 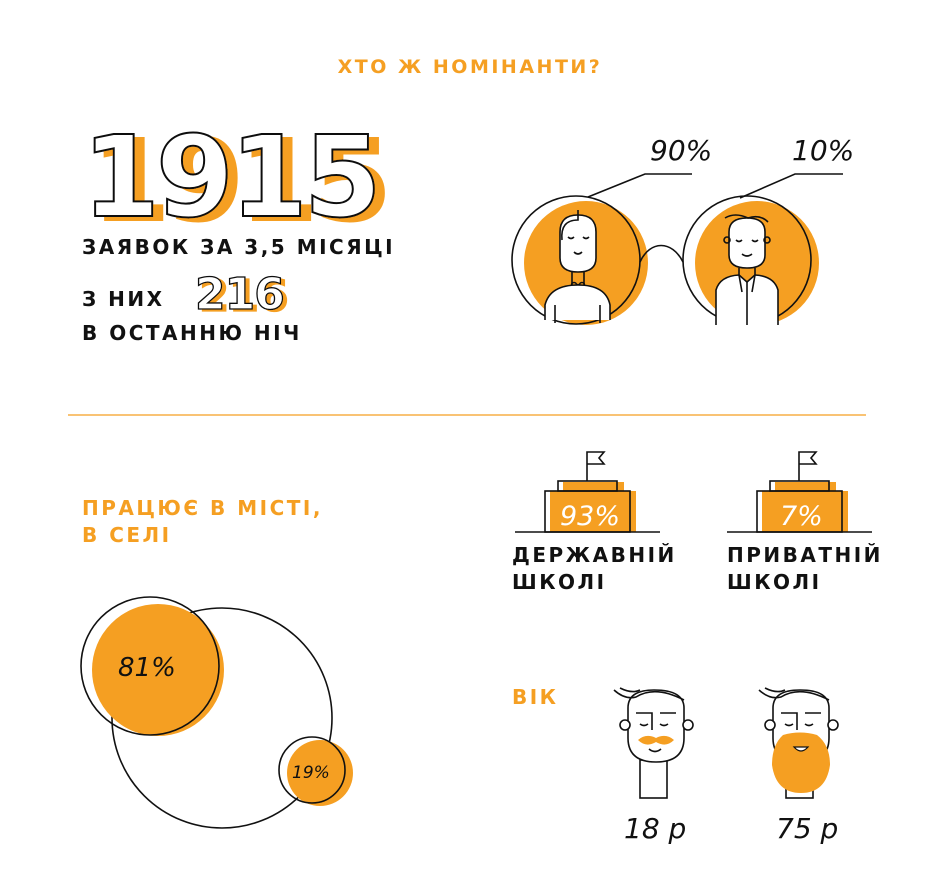 I want to click on of-them-label: З НИХ, so click(x=123, y=299).